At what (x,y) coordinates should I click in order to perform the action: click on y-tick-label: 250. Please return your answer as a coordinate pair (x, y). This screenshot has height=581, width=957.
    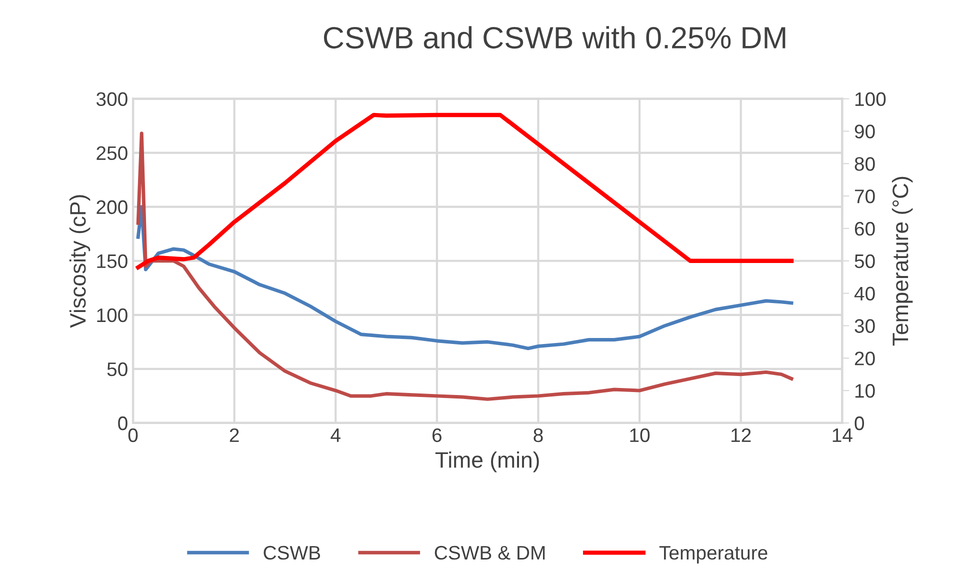
    Looking at the image, I should click on (112, 153).